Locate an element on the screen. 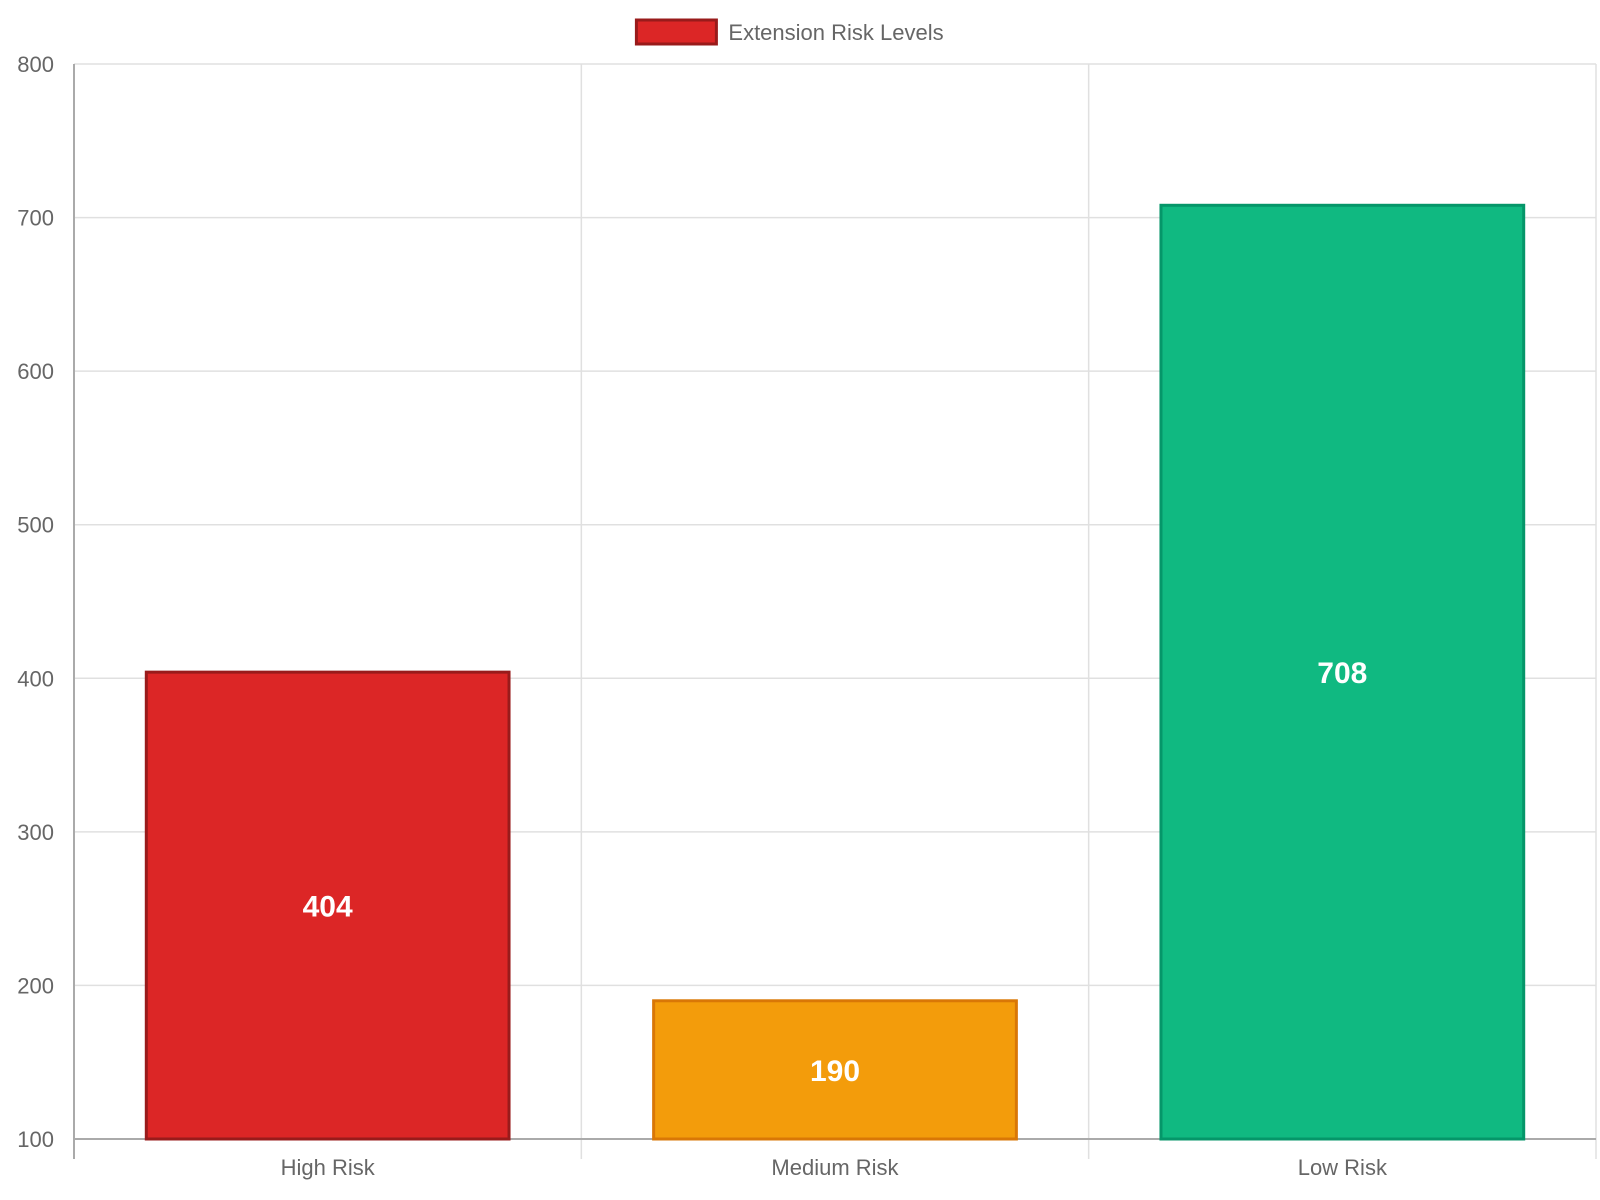 This screenshot has width=1600, height=1200. y-tick-label-300: 300 is located at coordinates (35, 832).